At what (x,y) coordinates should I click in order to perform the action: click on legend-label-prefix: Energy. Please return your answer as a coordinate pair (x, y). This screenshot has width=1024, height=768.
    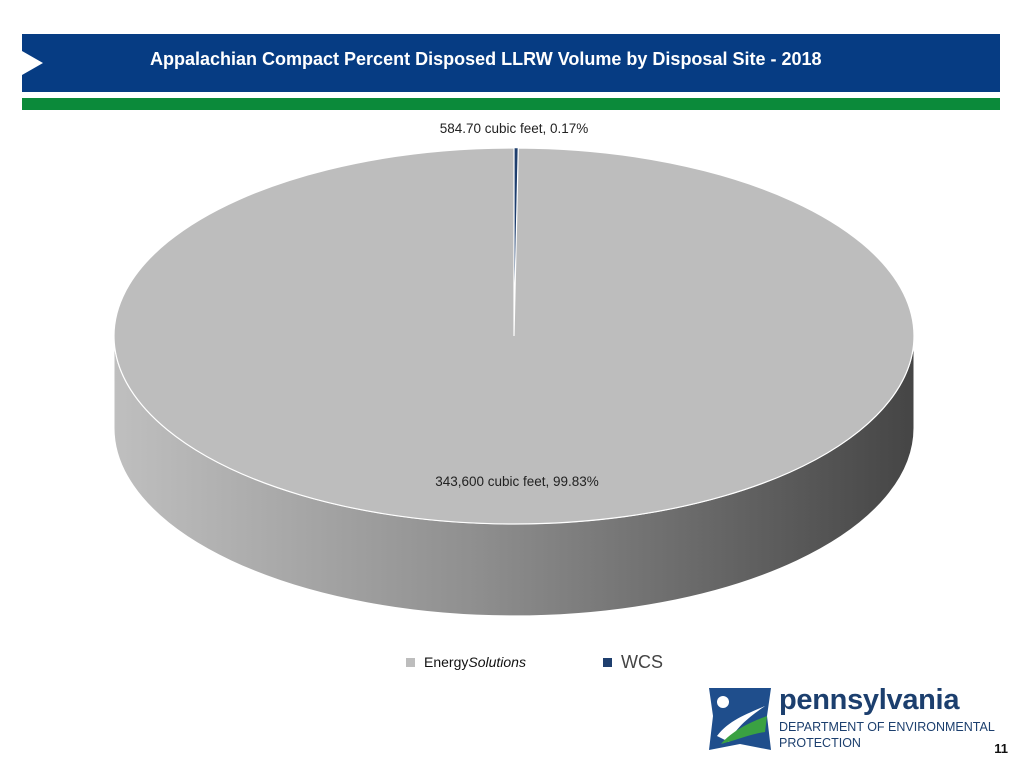
    Looking at the image, I should click on (446, 662).